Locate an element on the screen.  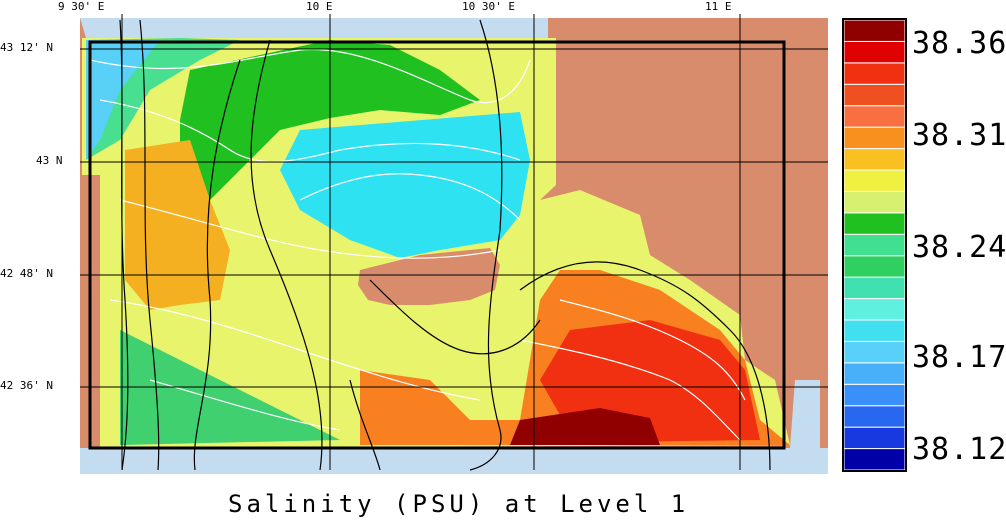
colorbar-tick-label: 38.31 is located at coordinates (959, 135).